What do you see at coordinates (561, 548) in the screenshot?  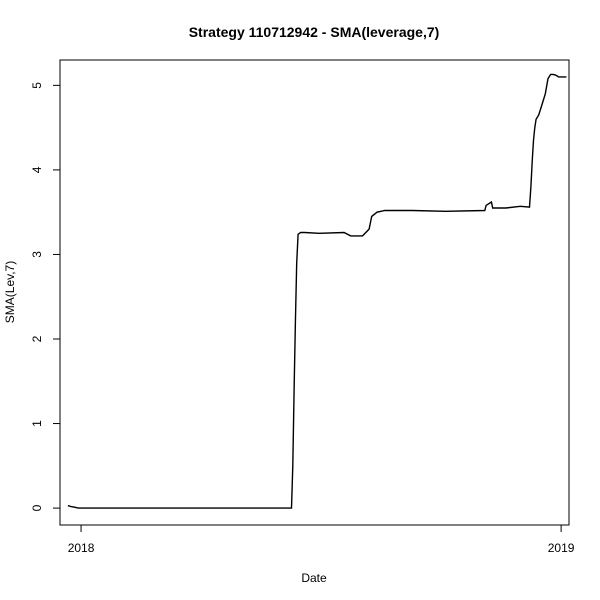 I see `x-tick-label: 2019` at bounding box center [561, 548].